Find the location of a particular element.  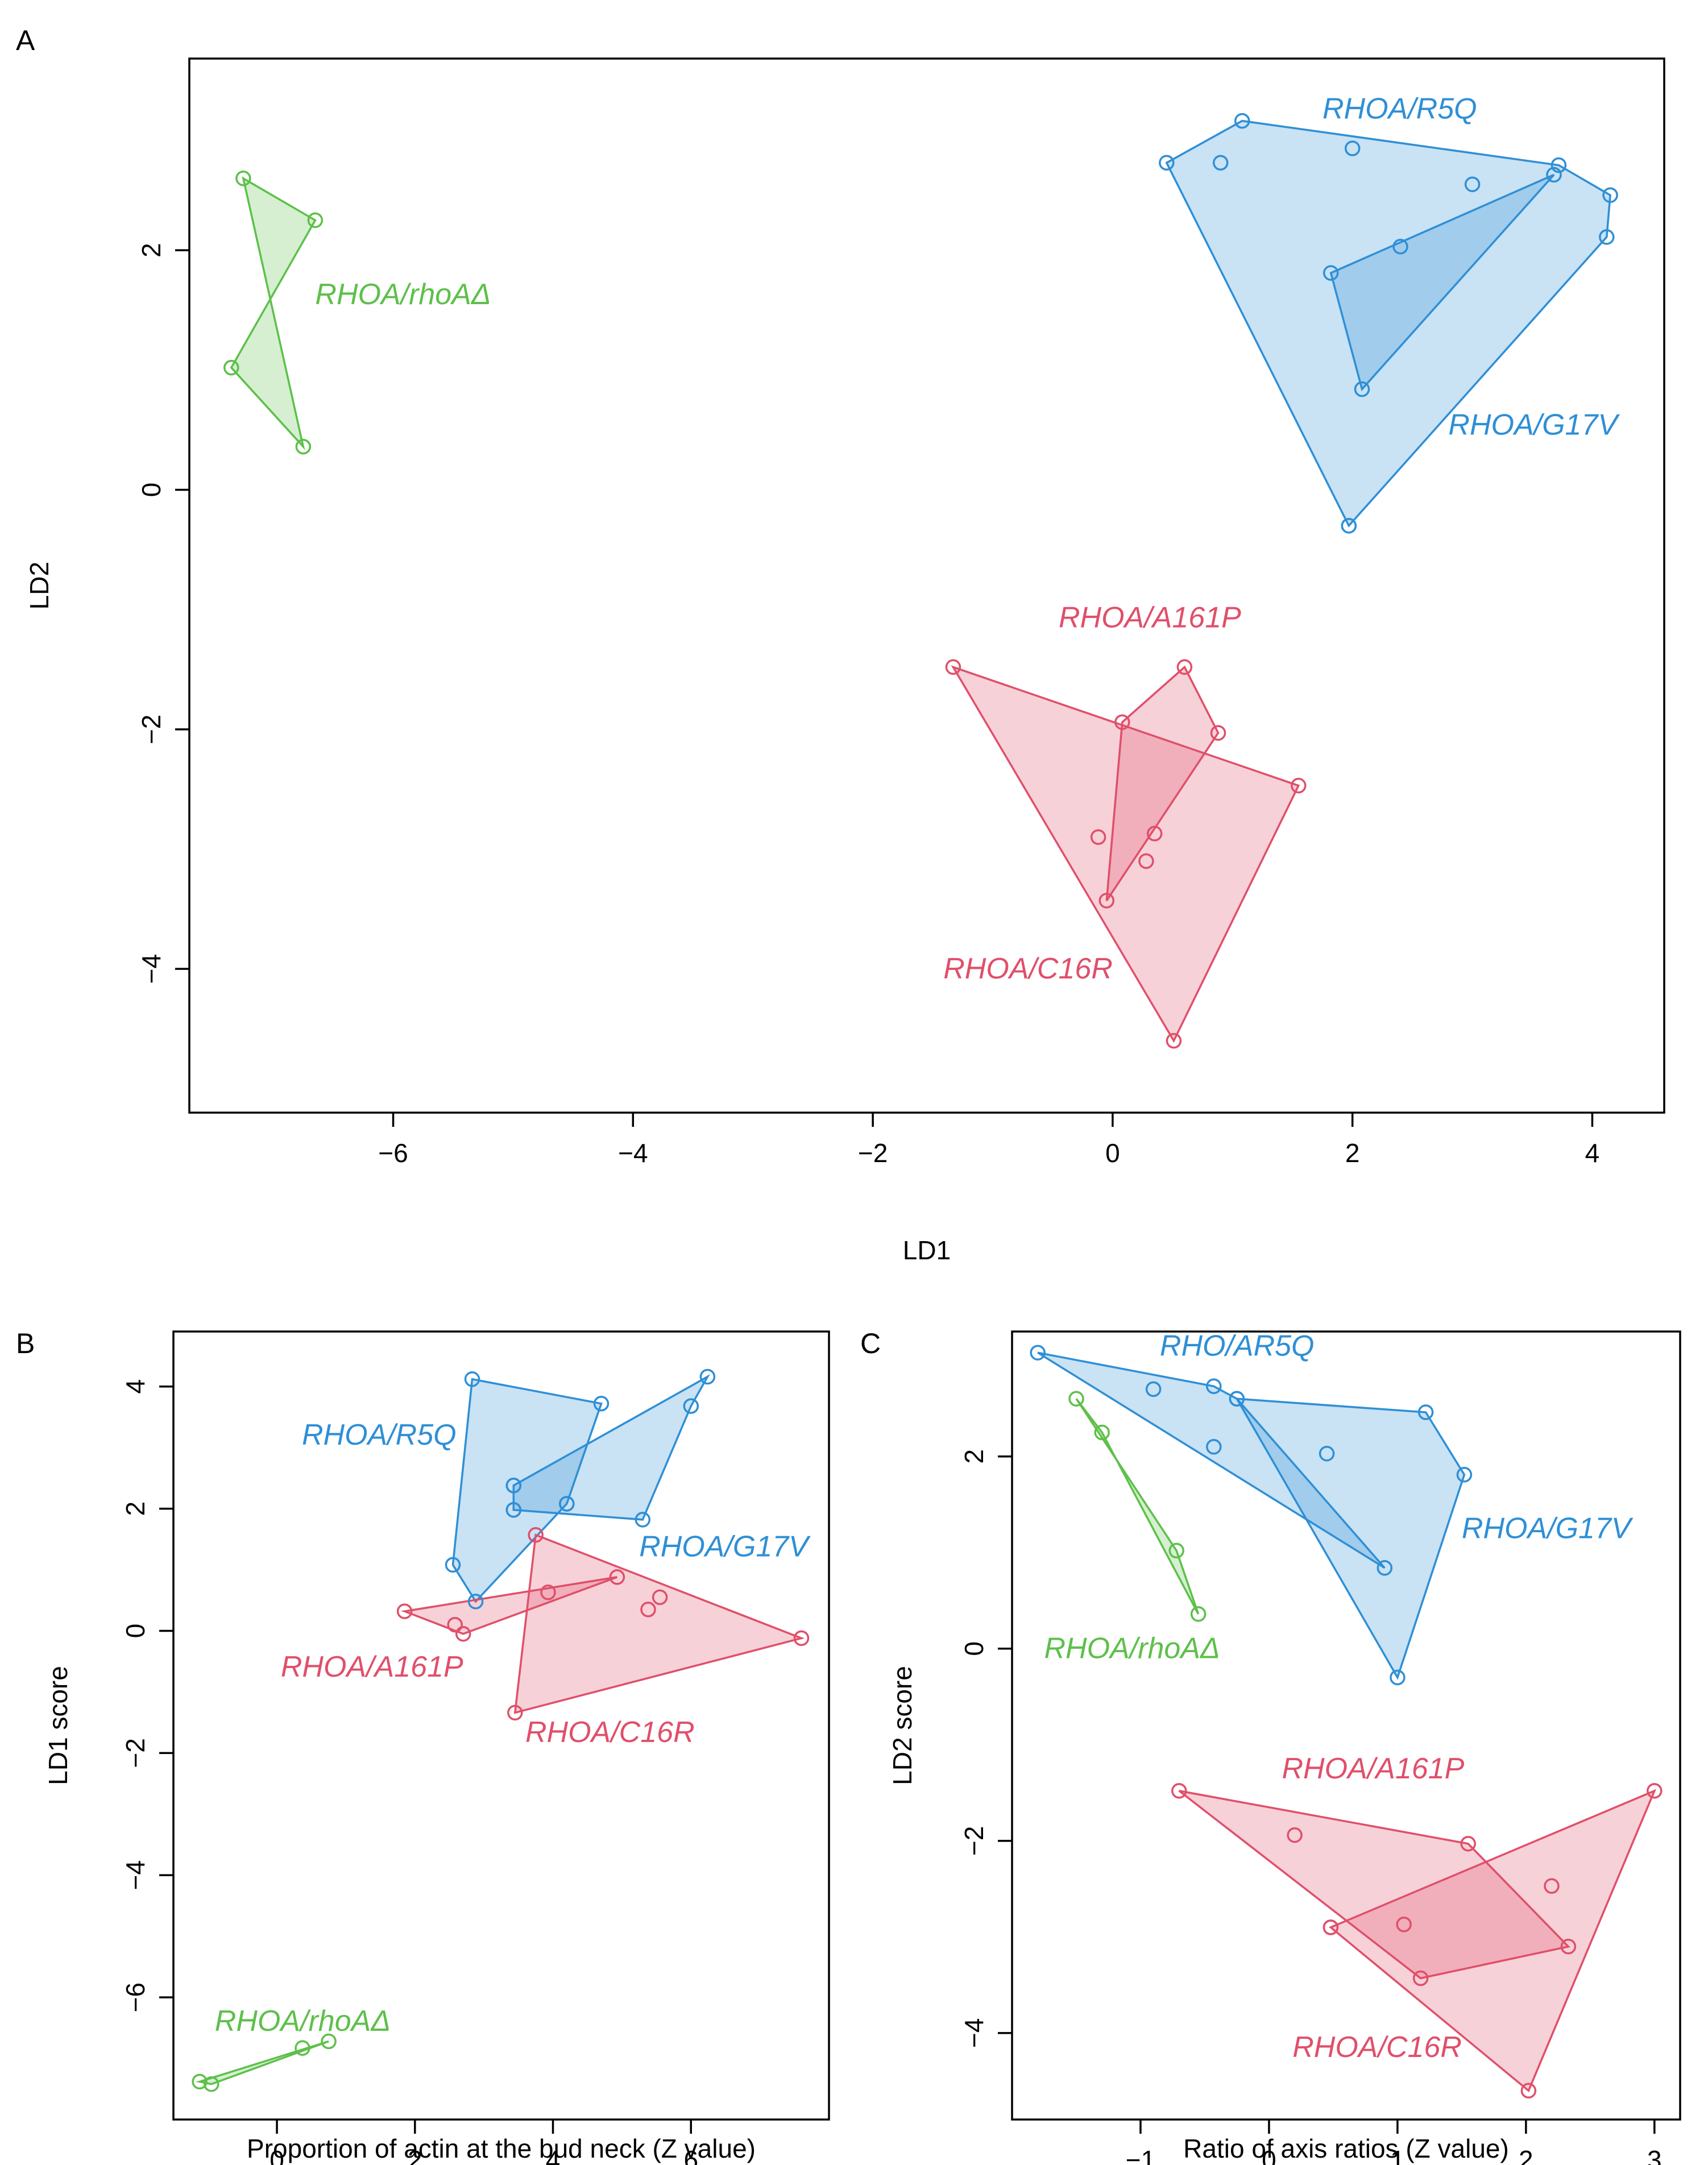

point-layer is located at coordinates (501, 1730).